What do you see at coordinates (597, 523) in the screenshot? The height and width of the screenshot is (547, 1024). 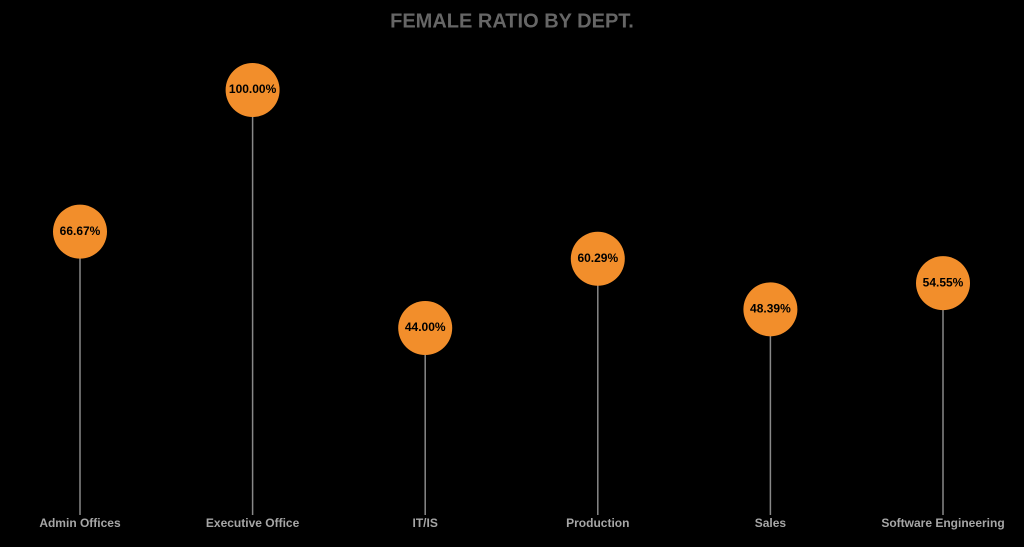 I see `x-tick-label: Production` at bounding box center [597, 523].